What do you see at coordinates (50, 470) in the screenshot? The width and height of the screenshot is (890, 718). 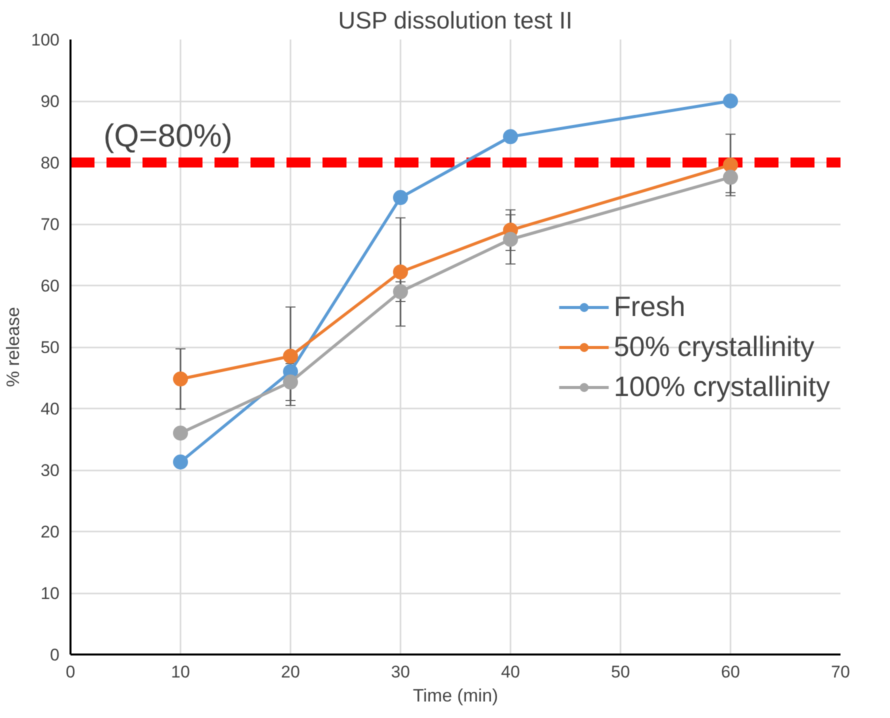 I see `y-tick-label: 30` at bounding box center [50, 470].